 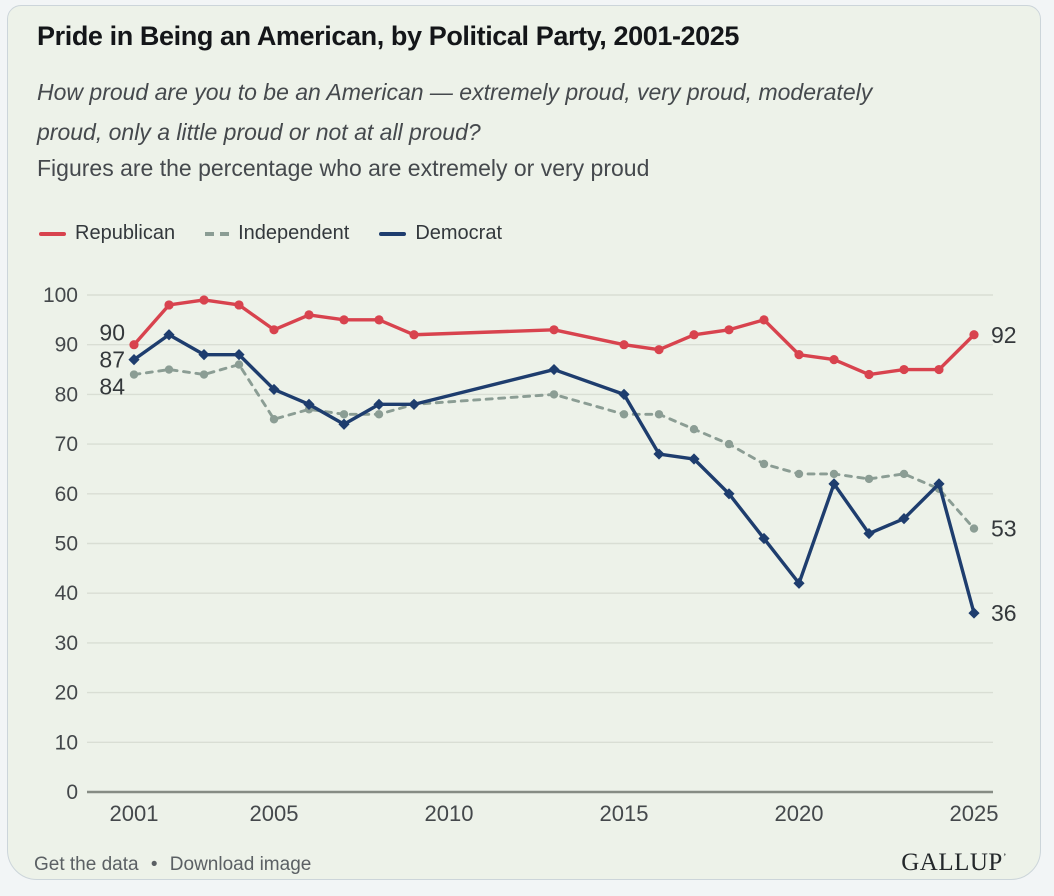 What do you see at coordinates (449, 813) in the screenshot?
I see `x-tick-label: 2010` at bounding box center [449, 813].